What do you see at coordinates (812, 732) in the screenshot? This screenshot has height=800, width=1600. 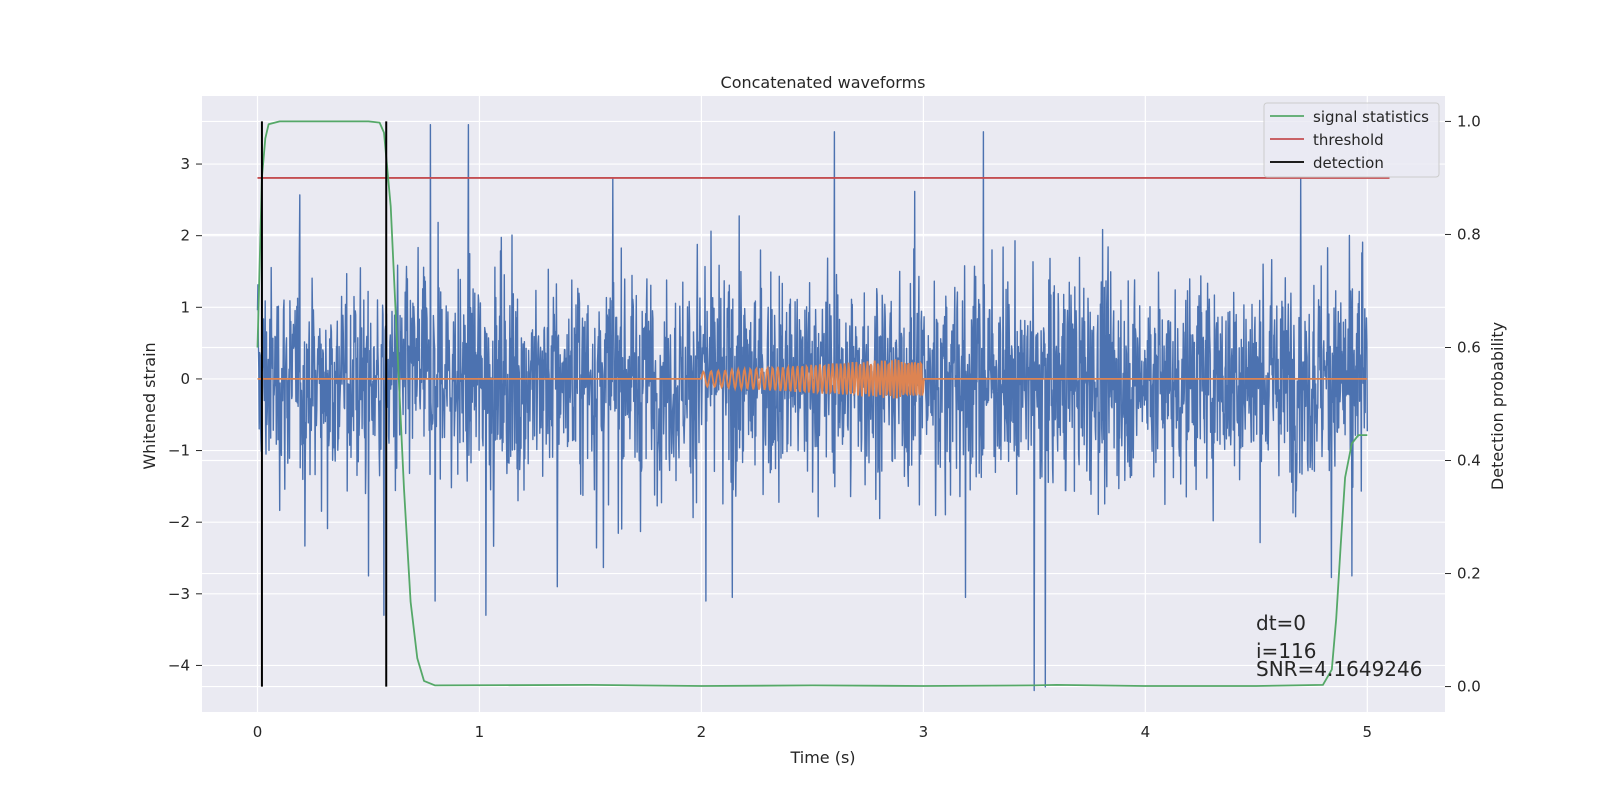 I see `x-ticks: 0 1 2 3 4 5` at bounding box center [812, 732].